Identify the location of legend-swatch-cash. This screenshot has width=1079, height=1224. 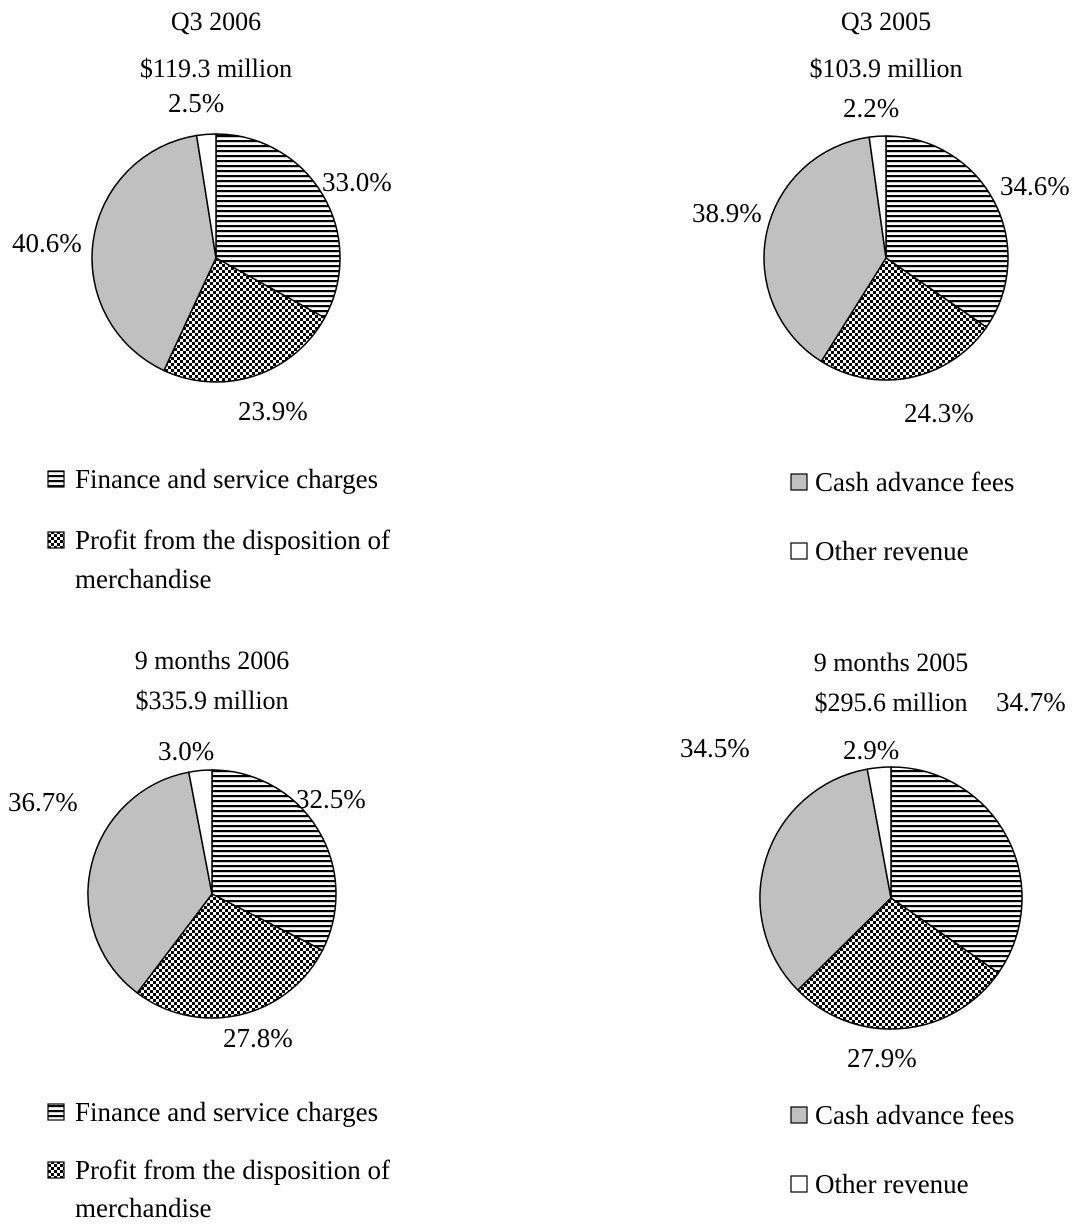
(799, 482).